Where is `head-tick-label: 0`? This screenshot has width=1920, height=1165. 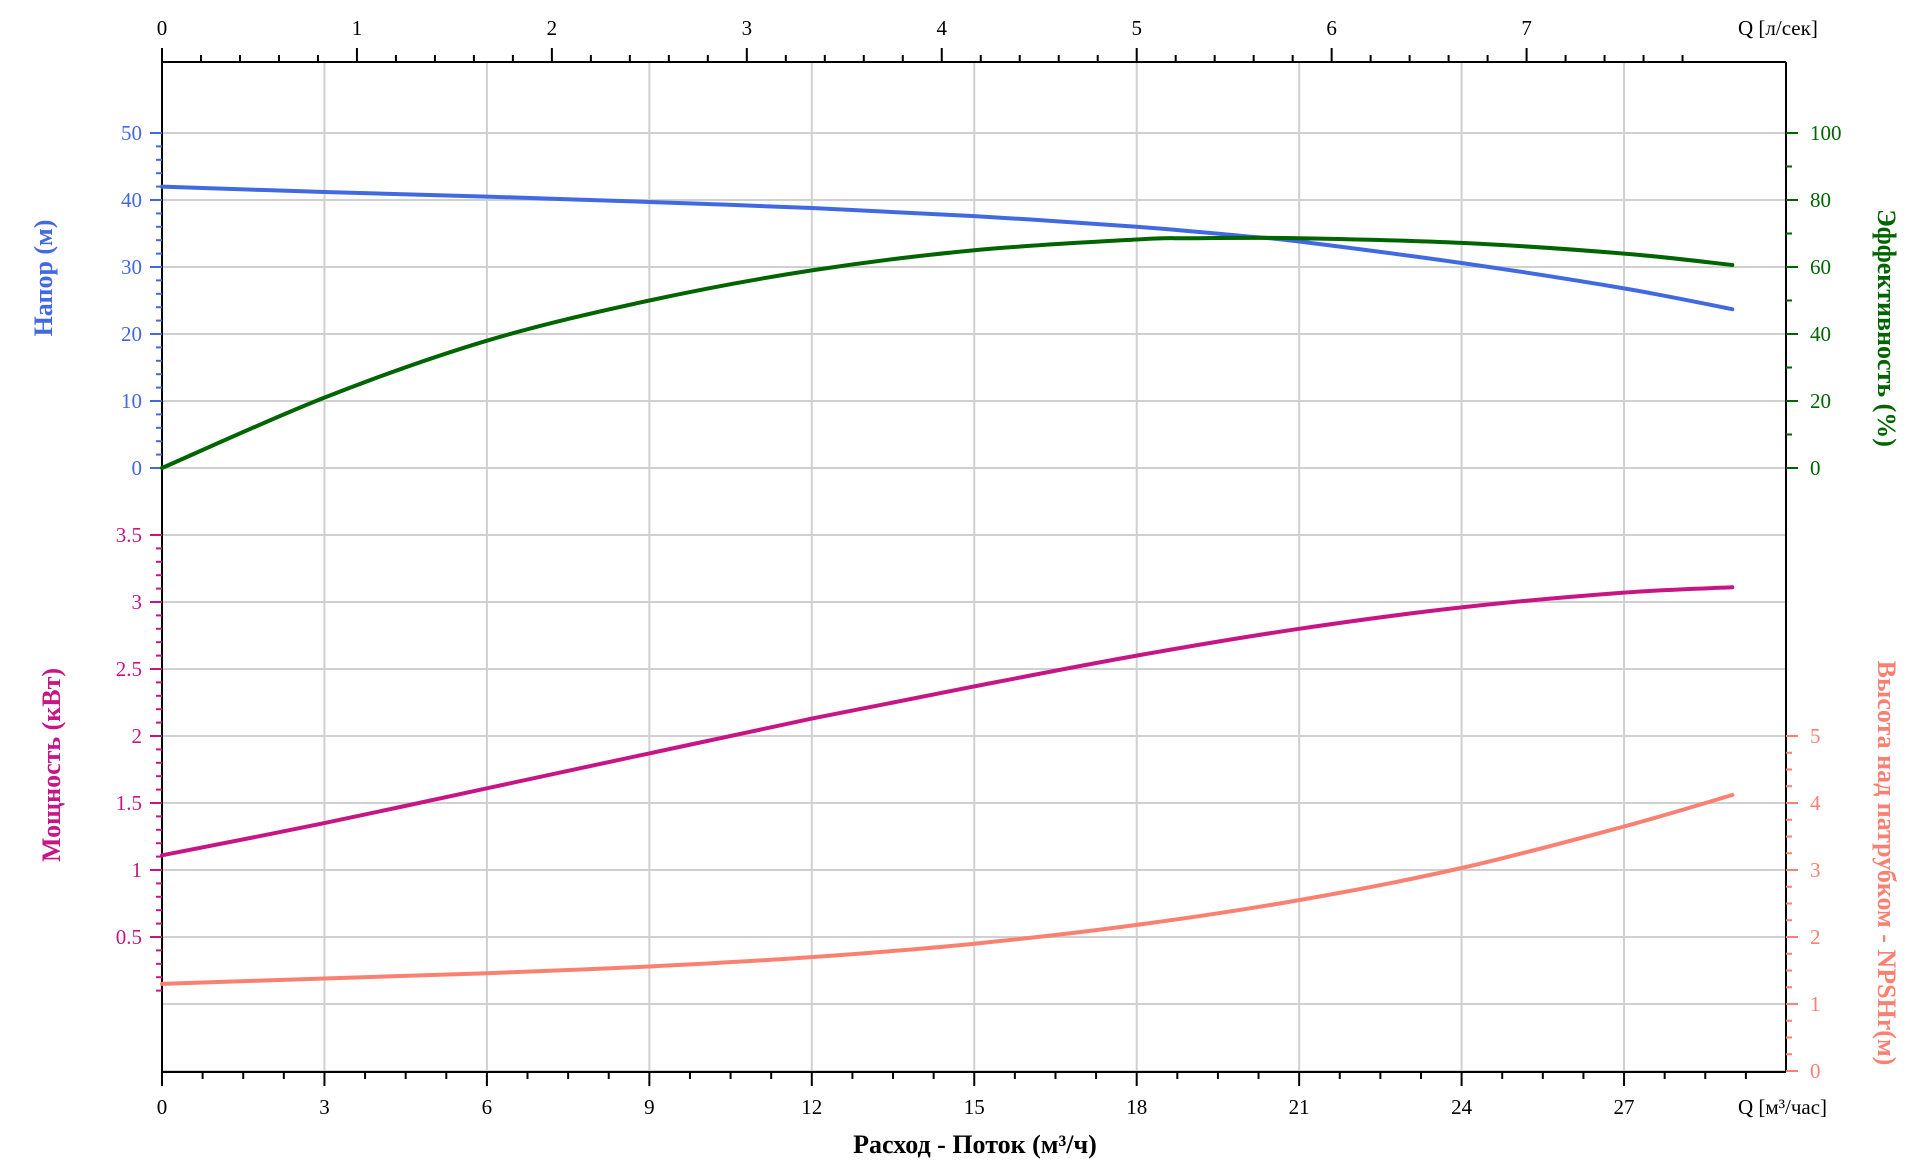
head-tick-label: 0 is located at coordinates (137, 468).